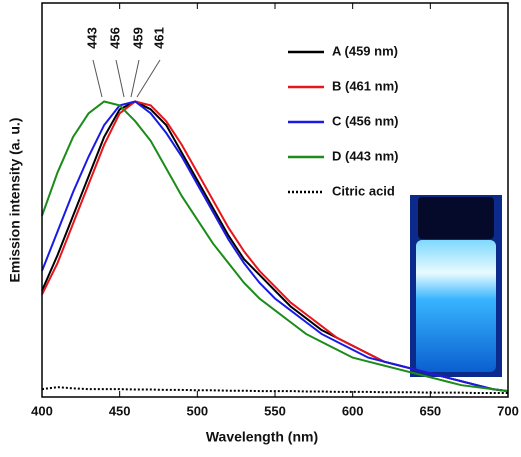 This screenshot has height=457, width=521. I want to click on legend-label: D (443 nm), so click(365, 155).